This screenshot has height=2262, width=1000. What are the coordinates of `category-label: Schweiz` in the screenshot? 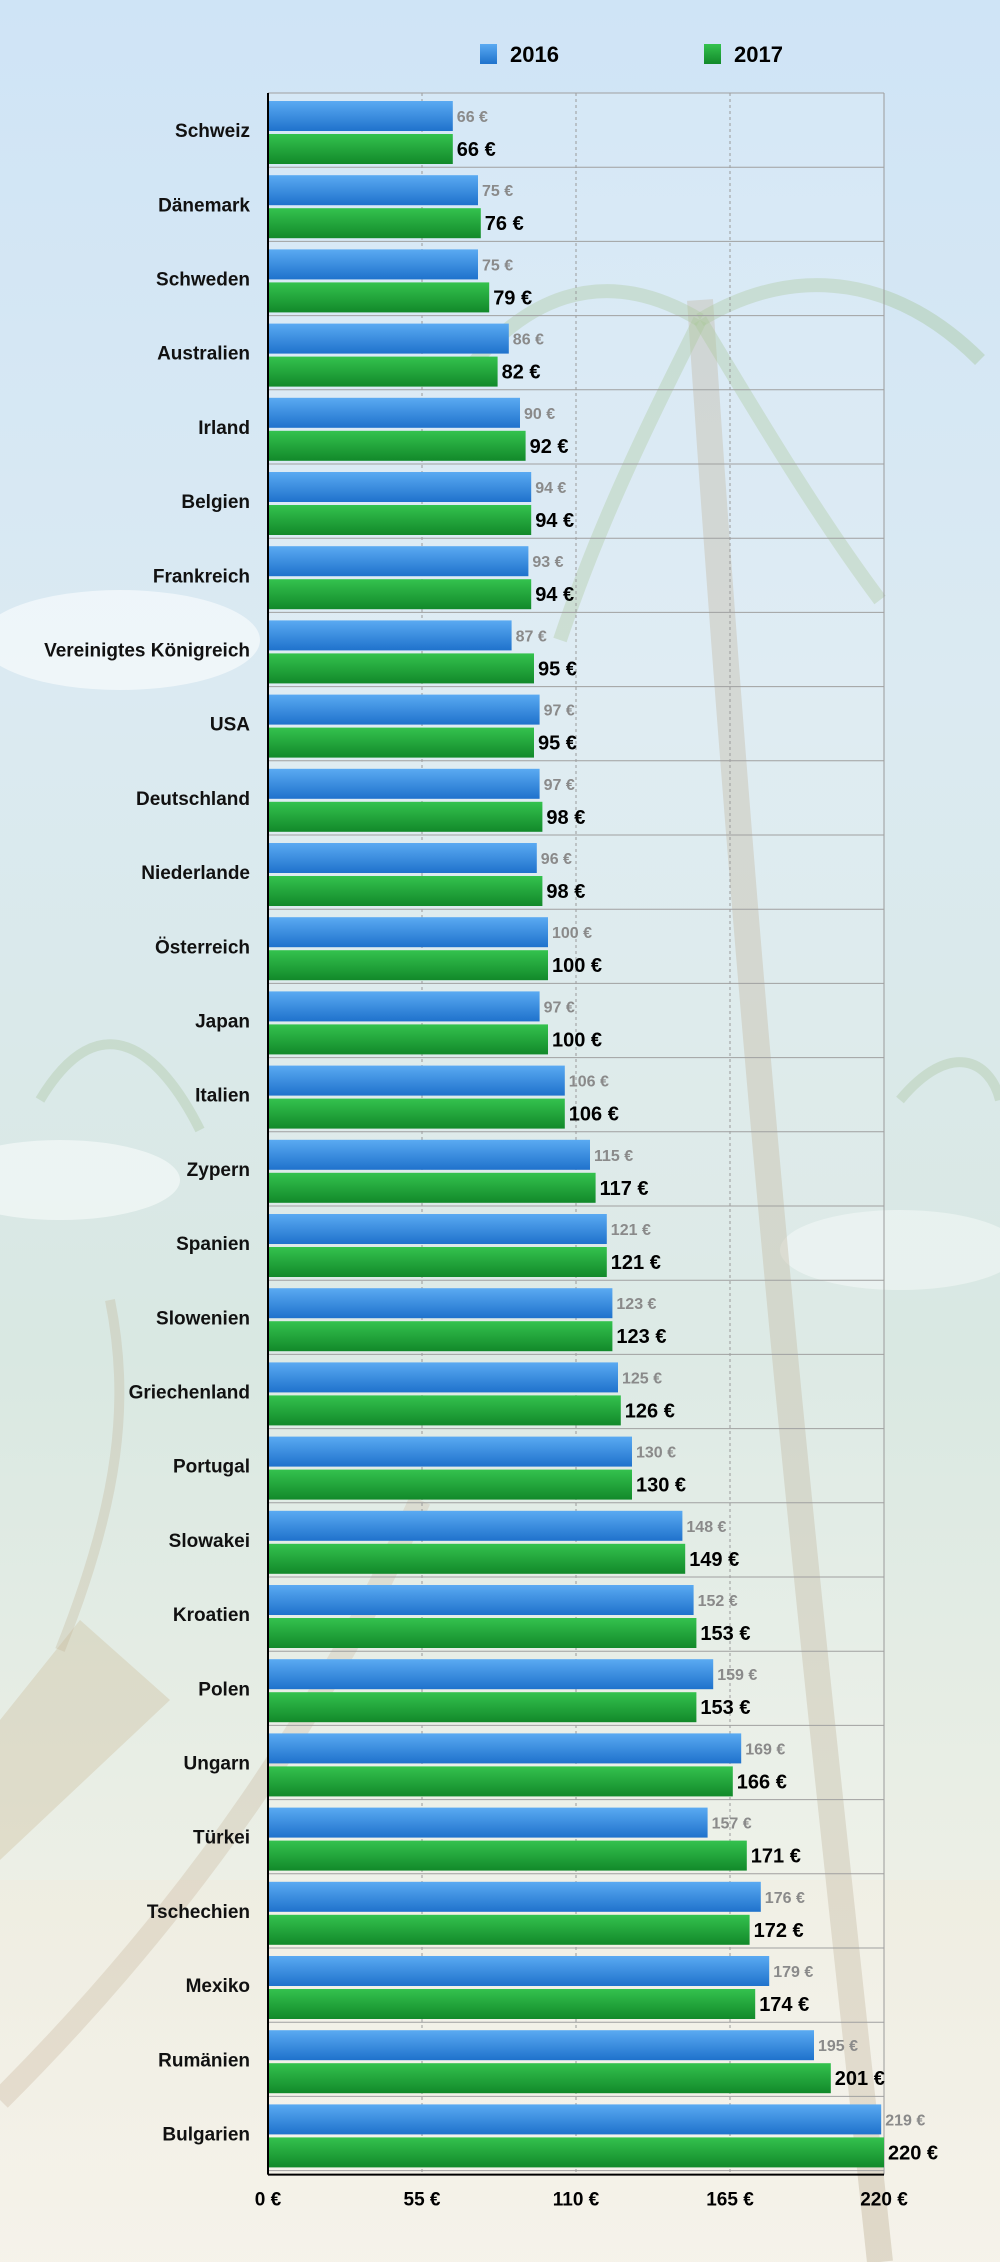 It's located at (212, 131).